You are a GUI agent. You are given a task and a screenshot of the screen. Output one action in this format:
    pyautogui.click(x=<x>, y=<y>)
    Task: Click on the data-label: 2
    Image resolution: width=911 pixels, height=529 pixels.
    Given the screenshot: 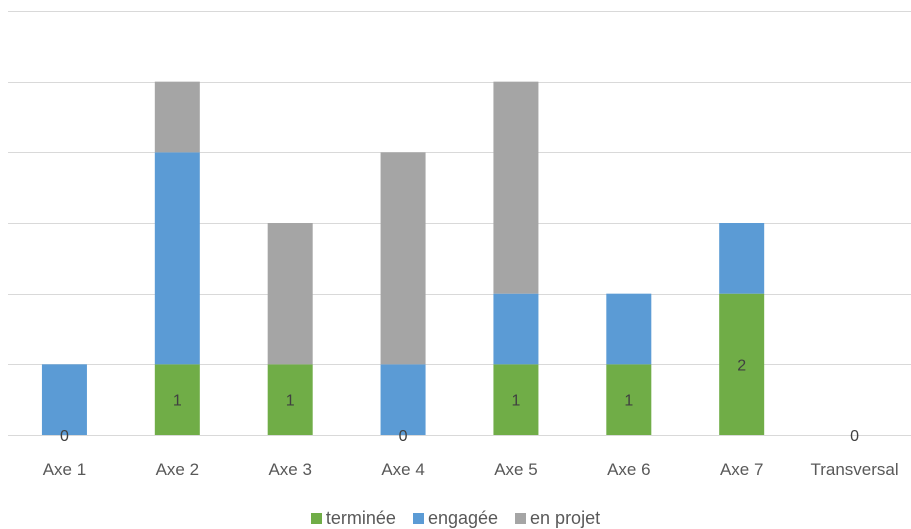 What is the action you would take?
    pyautogui.click(x=741, y=365)
    